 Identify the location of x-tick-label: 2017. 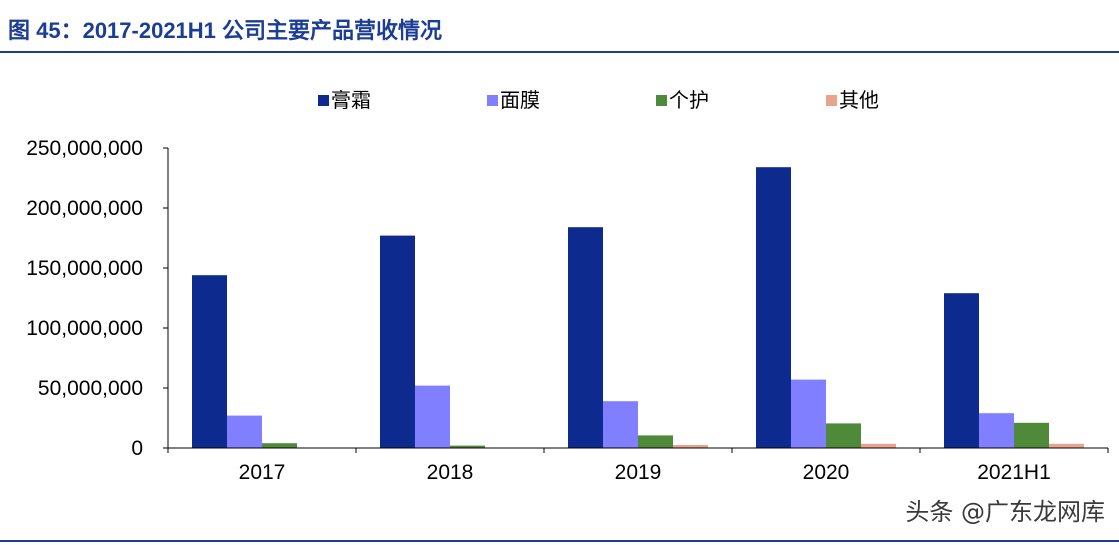
(262, 472).